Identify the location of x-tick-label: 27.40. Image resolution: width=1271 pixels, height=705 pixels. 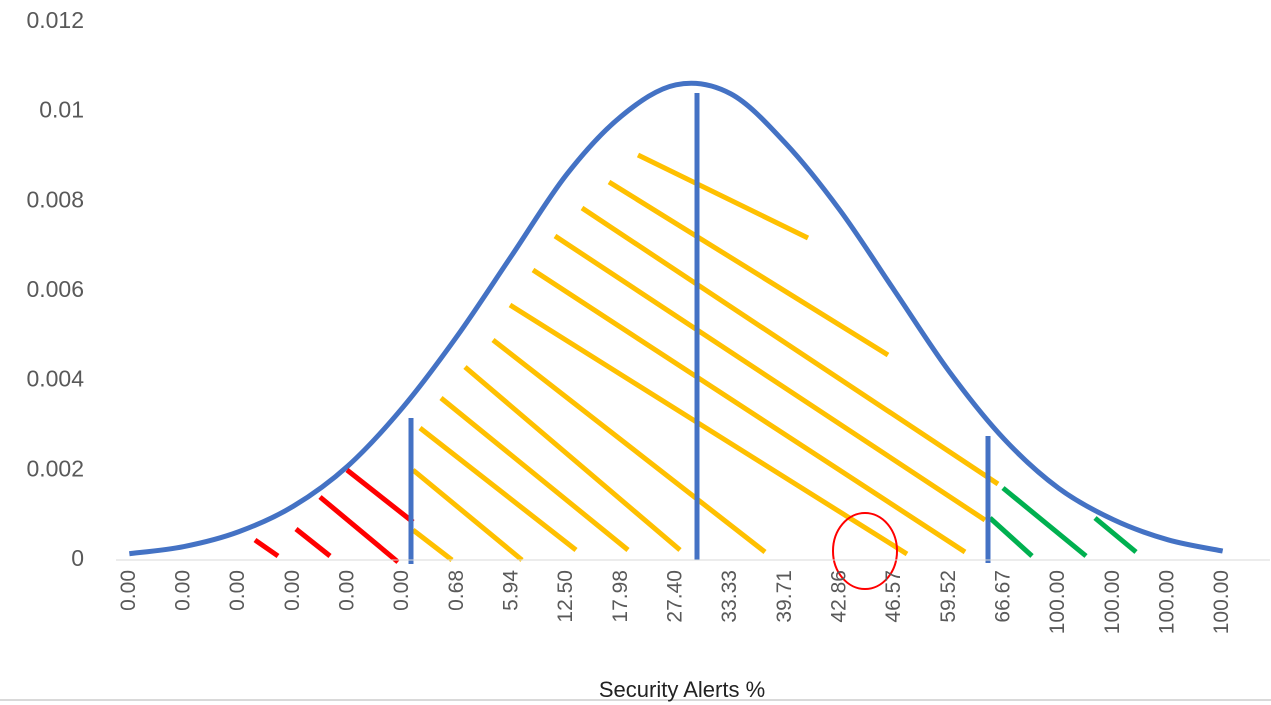
(675, 596).